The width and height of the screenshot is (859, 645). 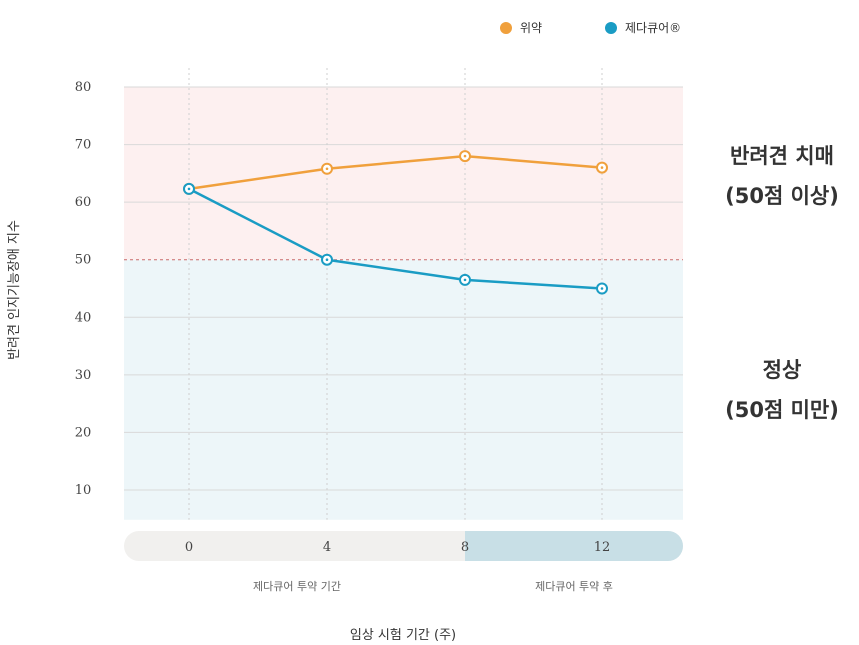 I want to click on y-tick-30: 30, so click(x=83, y=375).